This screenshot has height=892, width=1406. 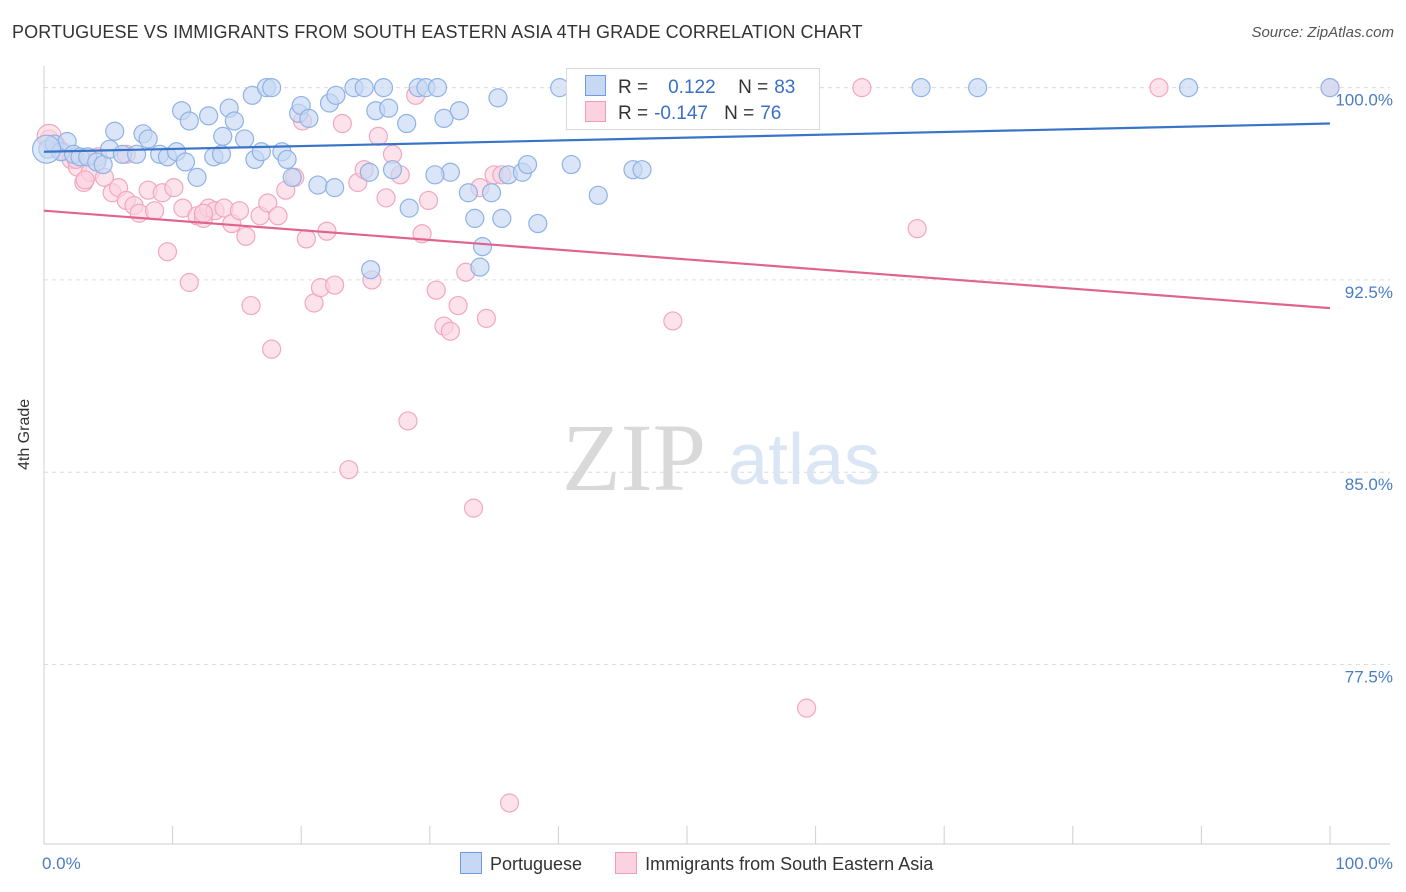 I want to click on stats-legend: R = 0.122 N = 83 R = -0.147 N = 76, so click(x=693, y=99).